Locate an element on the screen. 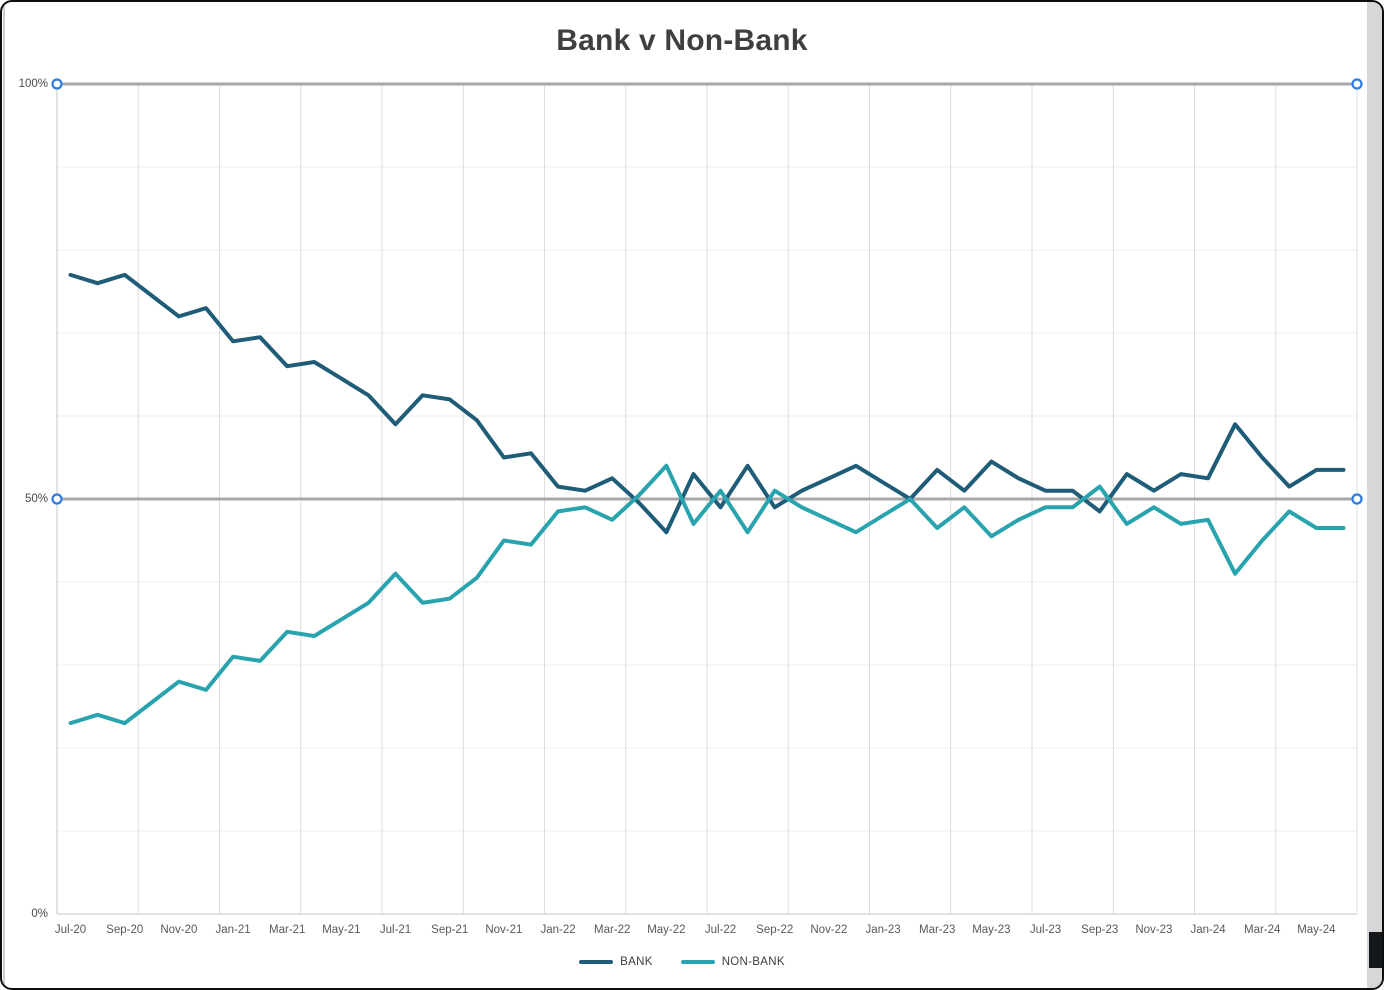  legend-label-bank: BANK is located at coordinates (636, 962).